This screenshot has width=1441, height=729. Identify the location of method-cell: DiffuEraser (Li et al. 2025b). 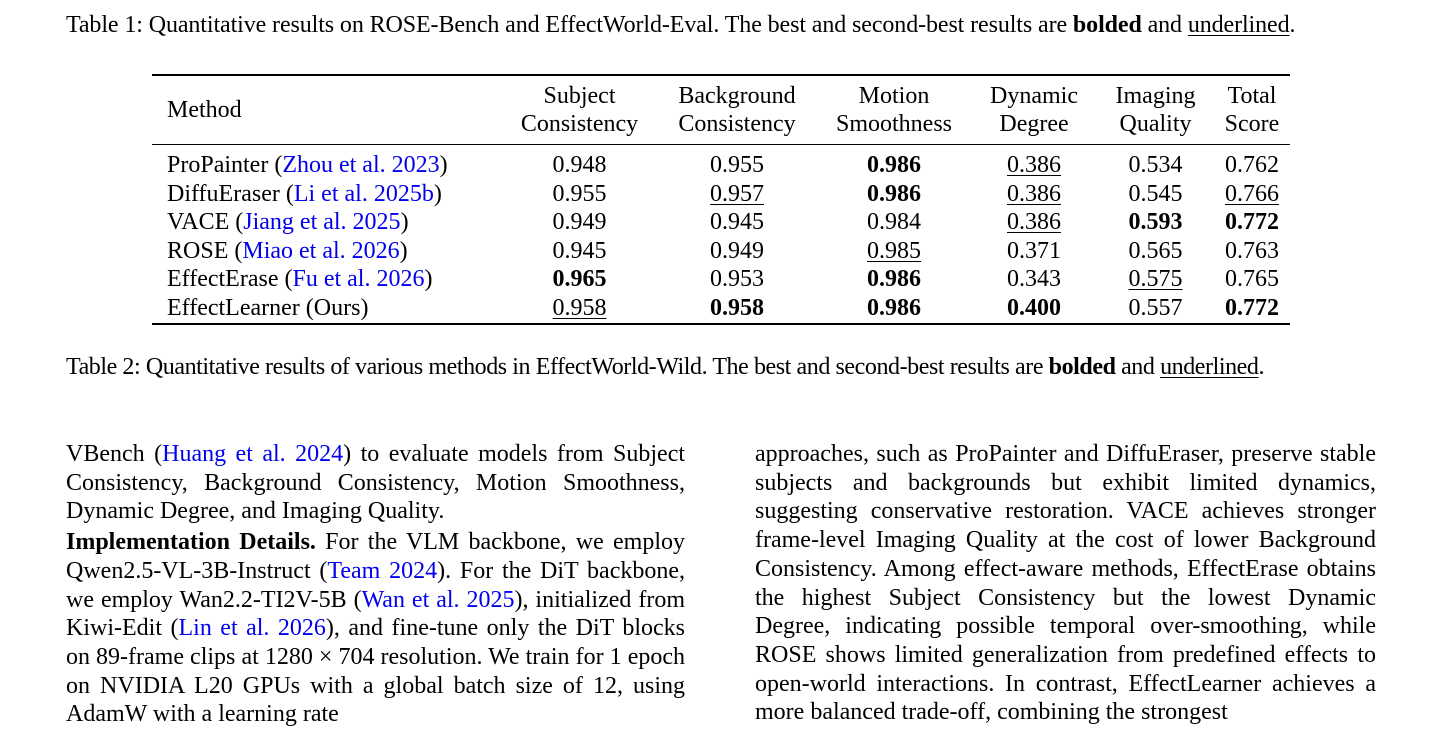
(304, 193).